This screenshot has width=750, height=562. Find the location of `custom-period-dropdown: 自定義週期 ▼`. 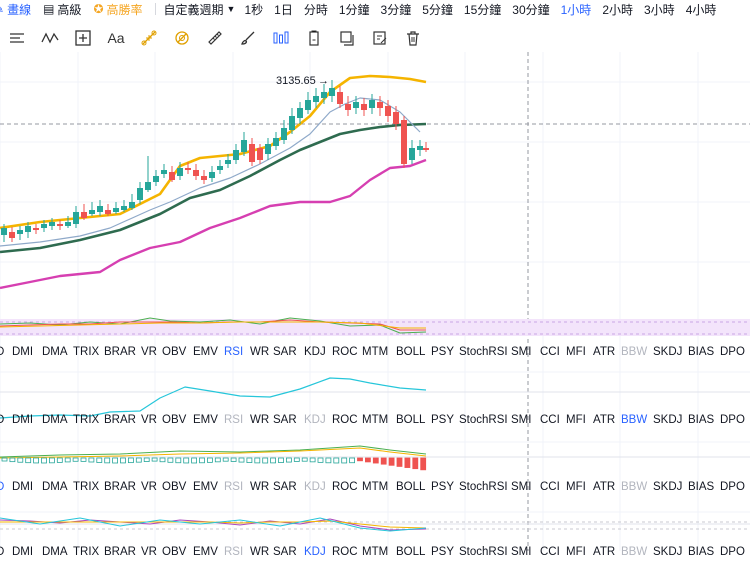

custom-period-dropdown: 自定義週期 ▼ is located at coordinates (200, 9).